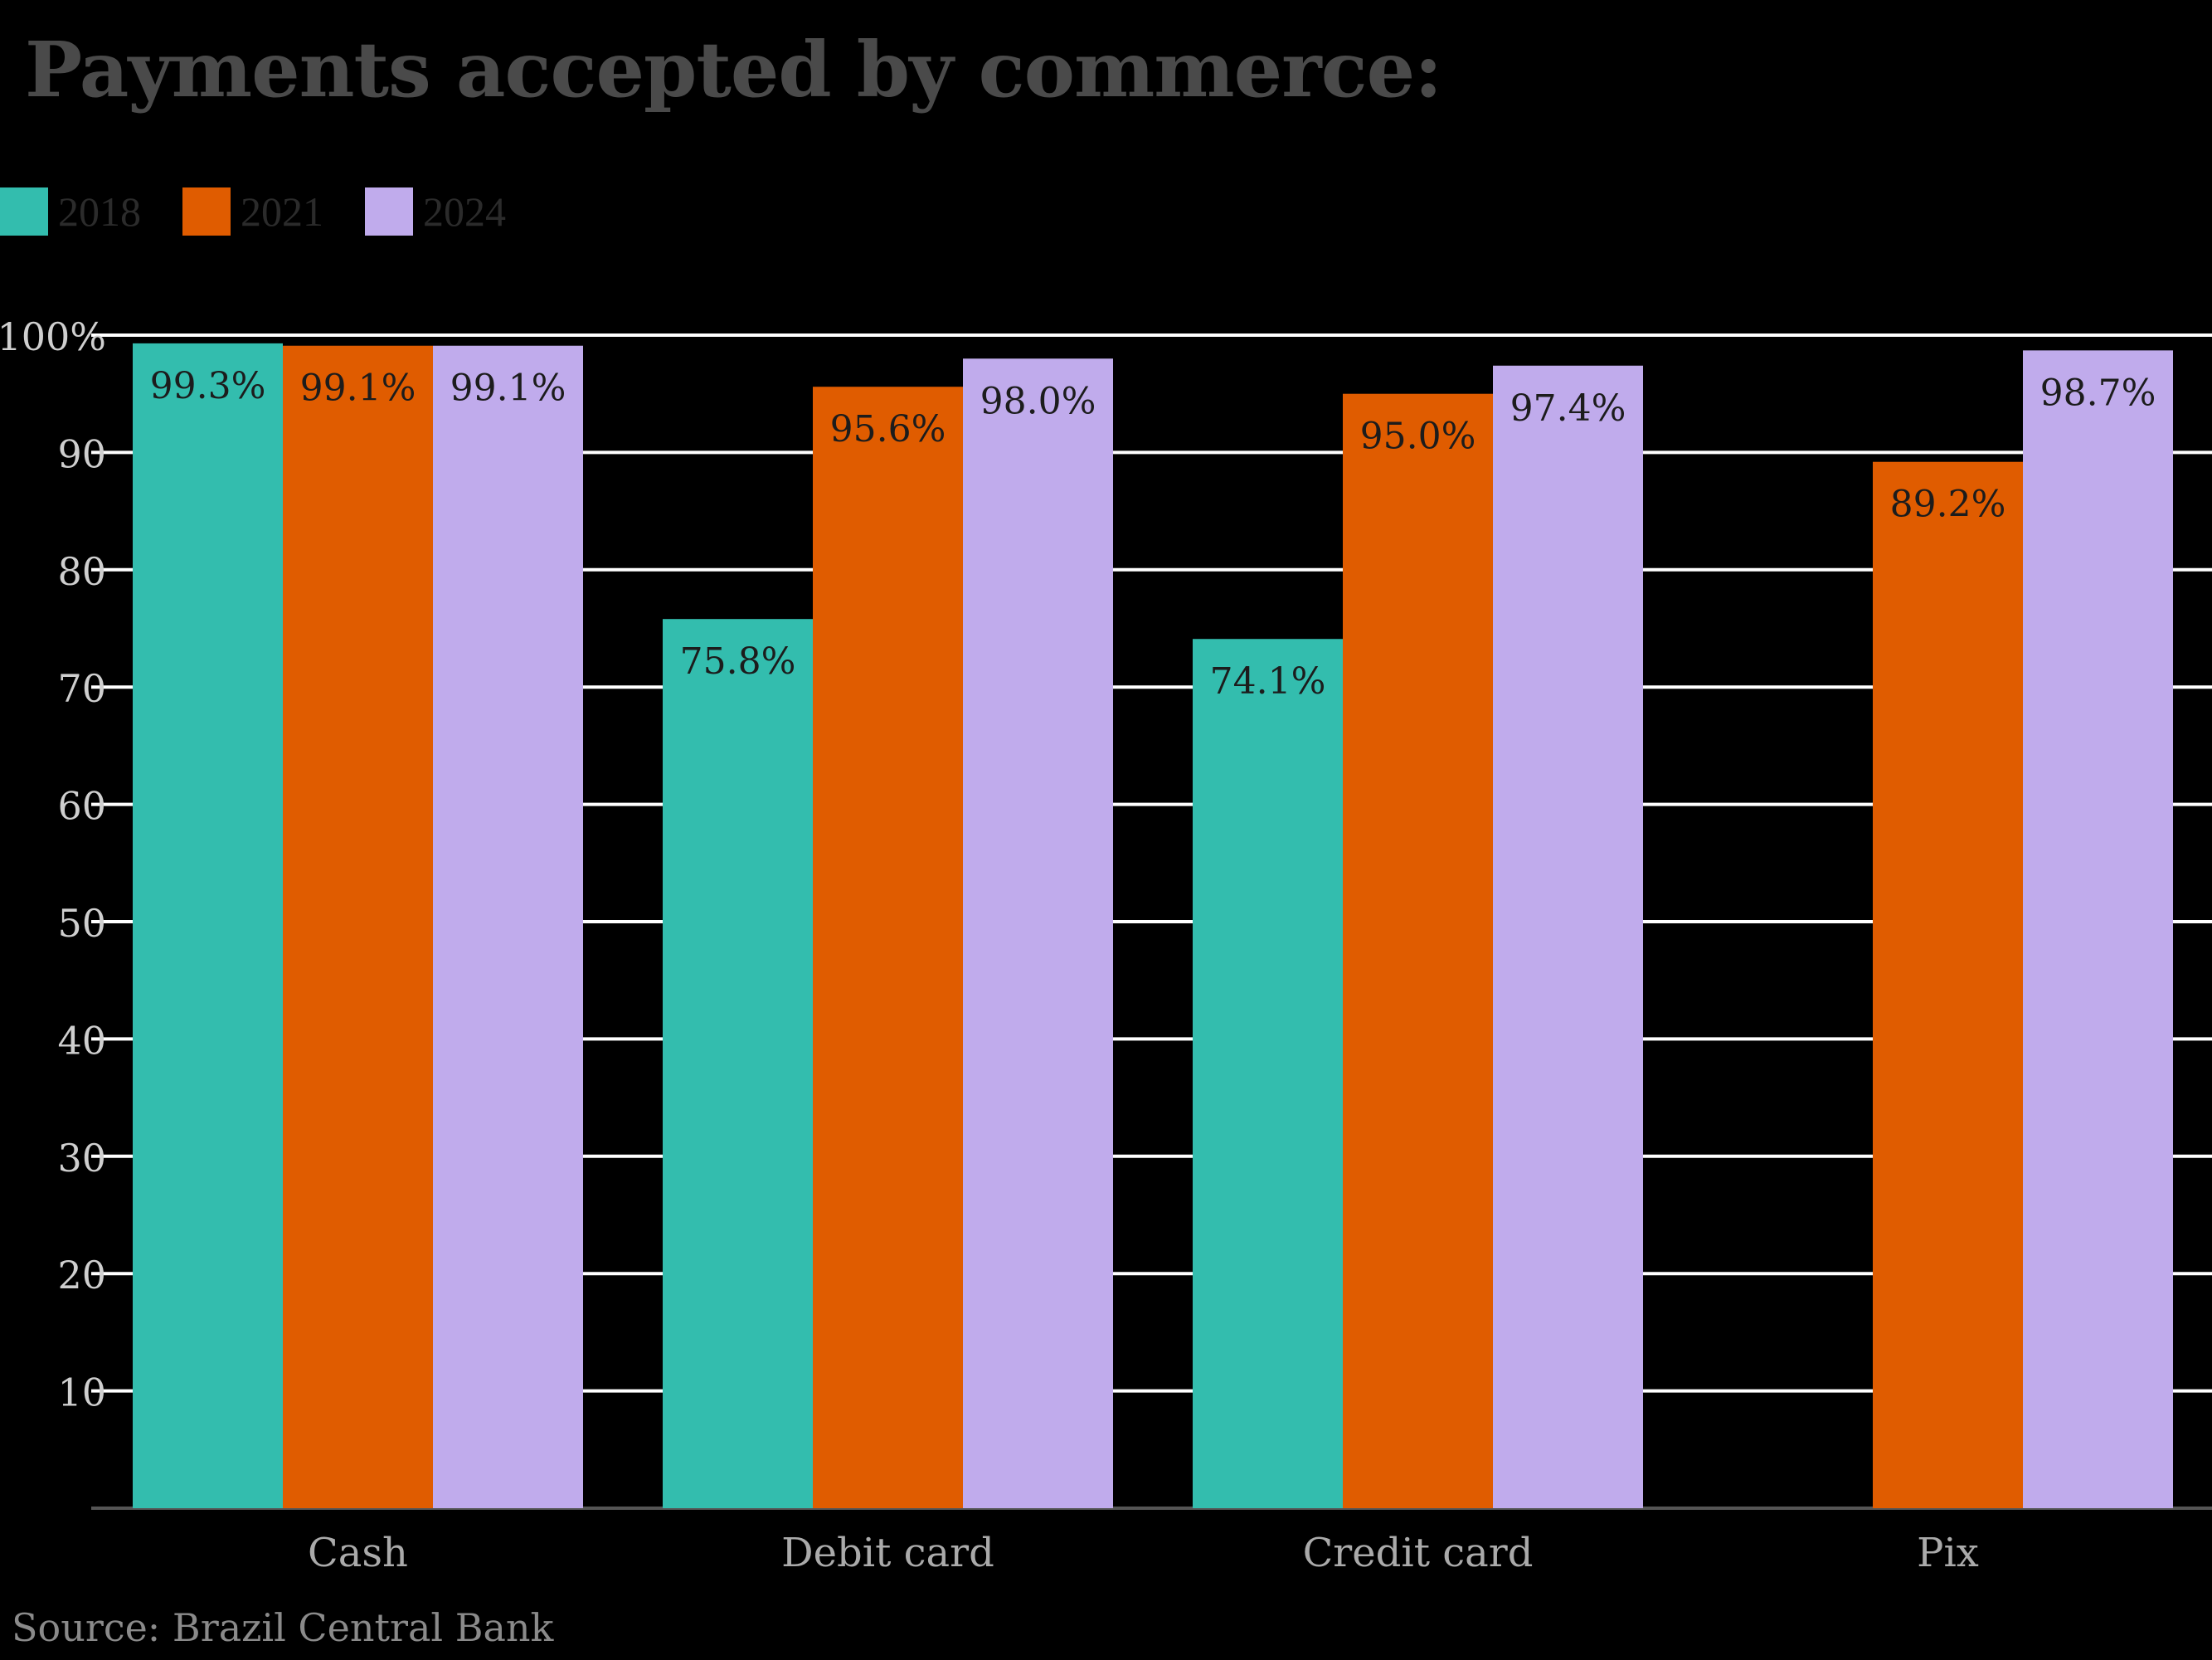 Image resolution: width=2212 pixels, height=1660 pixels. I want to click on legend-item-2024: 2024, so click(435, 211).